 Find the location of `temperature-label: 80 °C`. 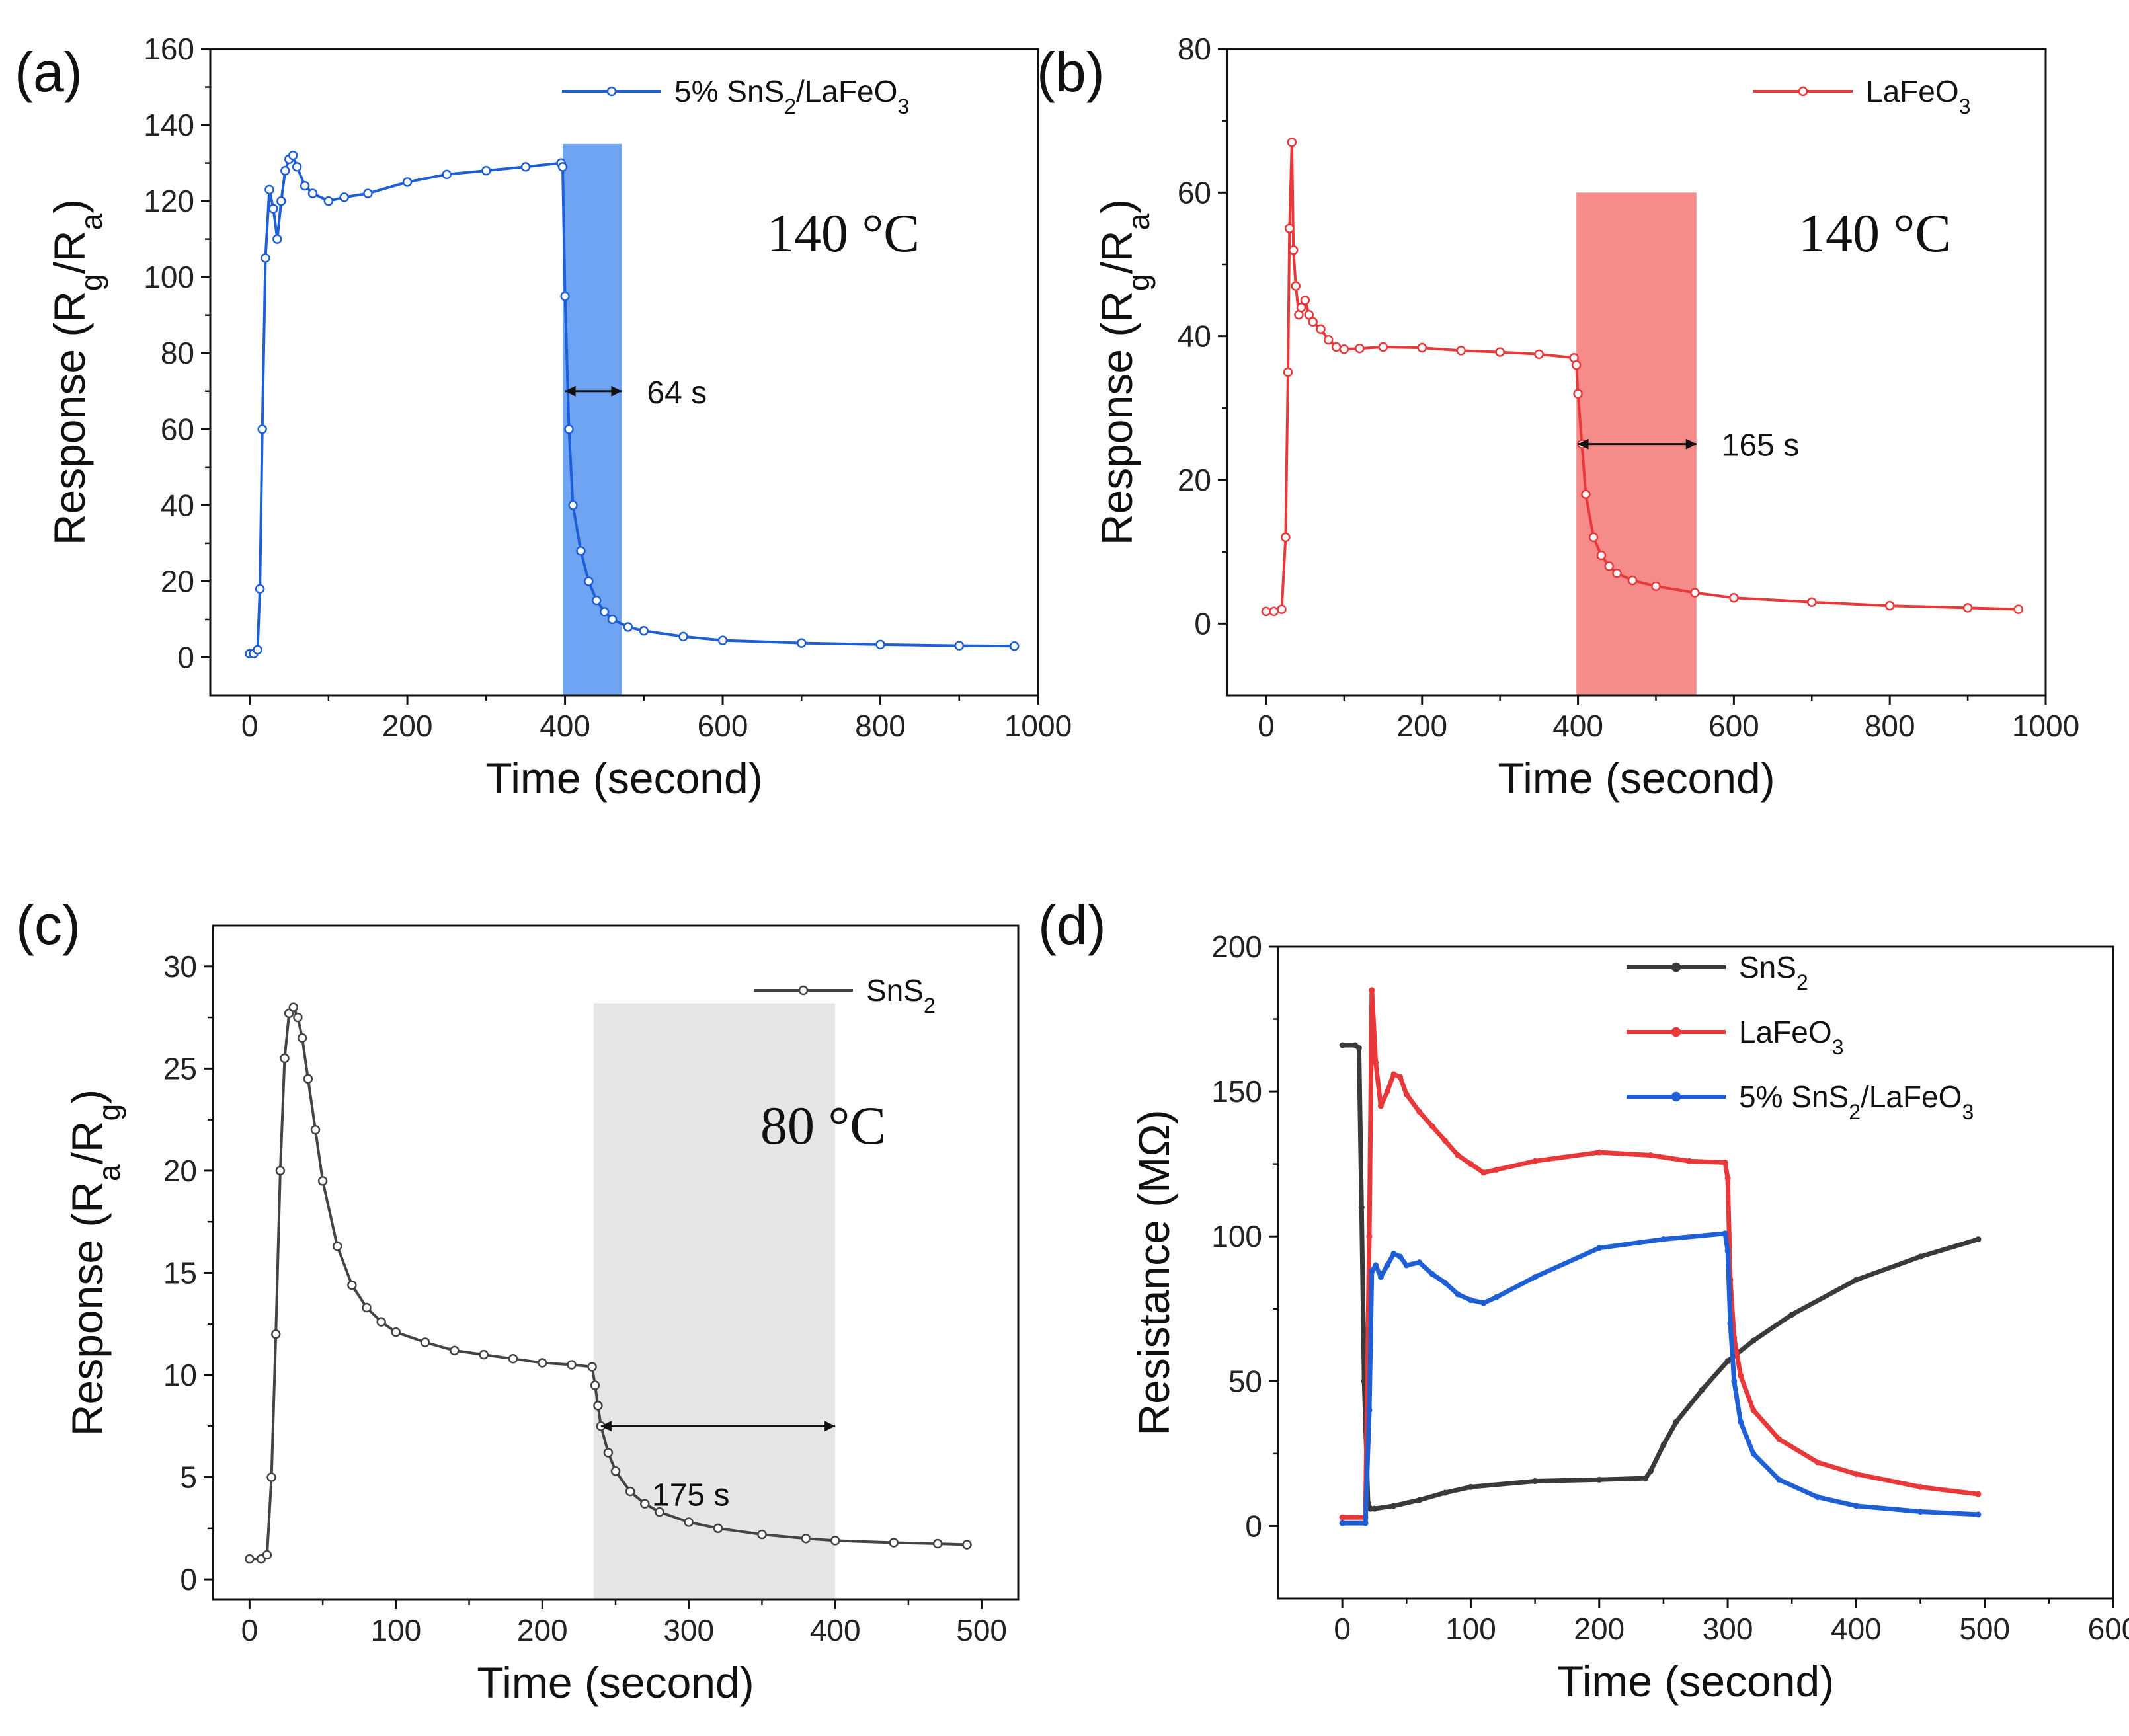

temperature-label: 80 °C is located at coordinates (823, 1126).